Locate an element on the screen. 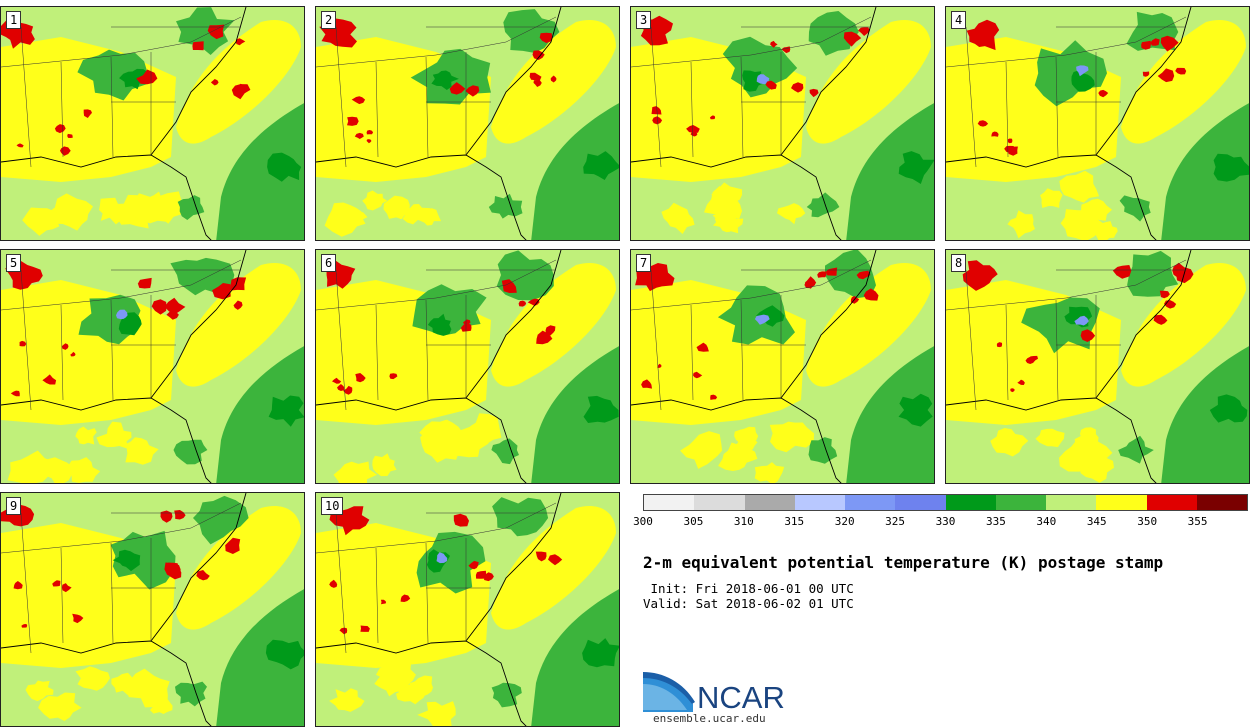 This screenshot has width=1260, height=728. ncar-wordmark: NCAR is located at coordinates (741, 697).